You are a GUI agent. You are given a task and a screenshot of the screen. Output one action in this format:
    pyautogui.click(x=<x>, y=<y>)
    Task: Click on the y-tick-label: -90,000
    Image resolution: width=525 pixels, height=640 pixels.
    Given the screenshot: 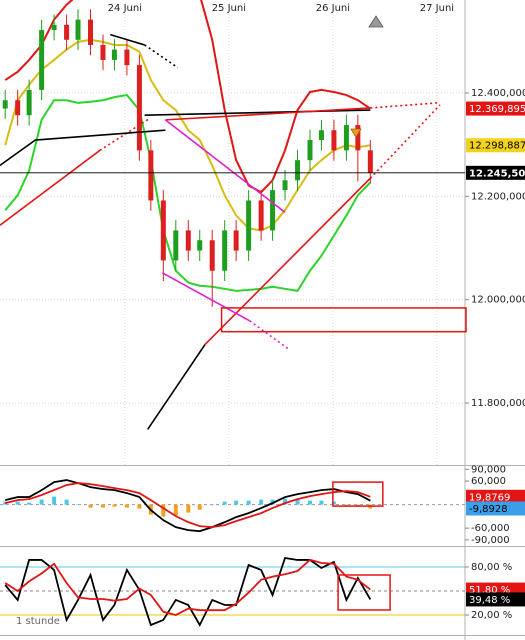 What is the action you would take?
    pyautogui.click(x=490, y=540)
    